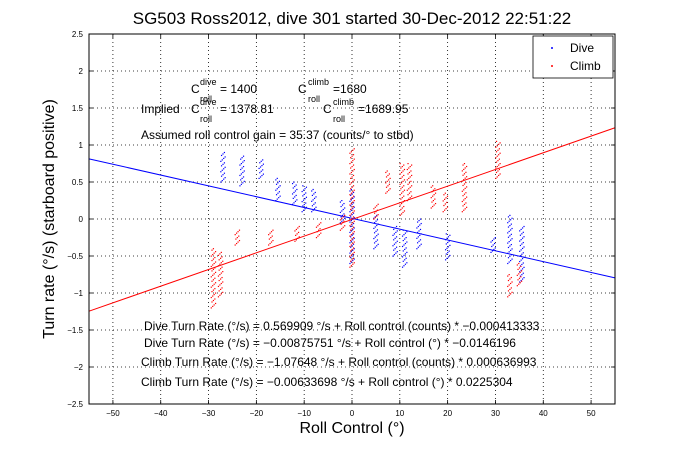  Describe the element at coordinates (351, 413) in the screenshot. I see `x-tick-labels: −50 −40 −30 −20 −10 0 10 20 30 40 50` at that location.